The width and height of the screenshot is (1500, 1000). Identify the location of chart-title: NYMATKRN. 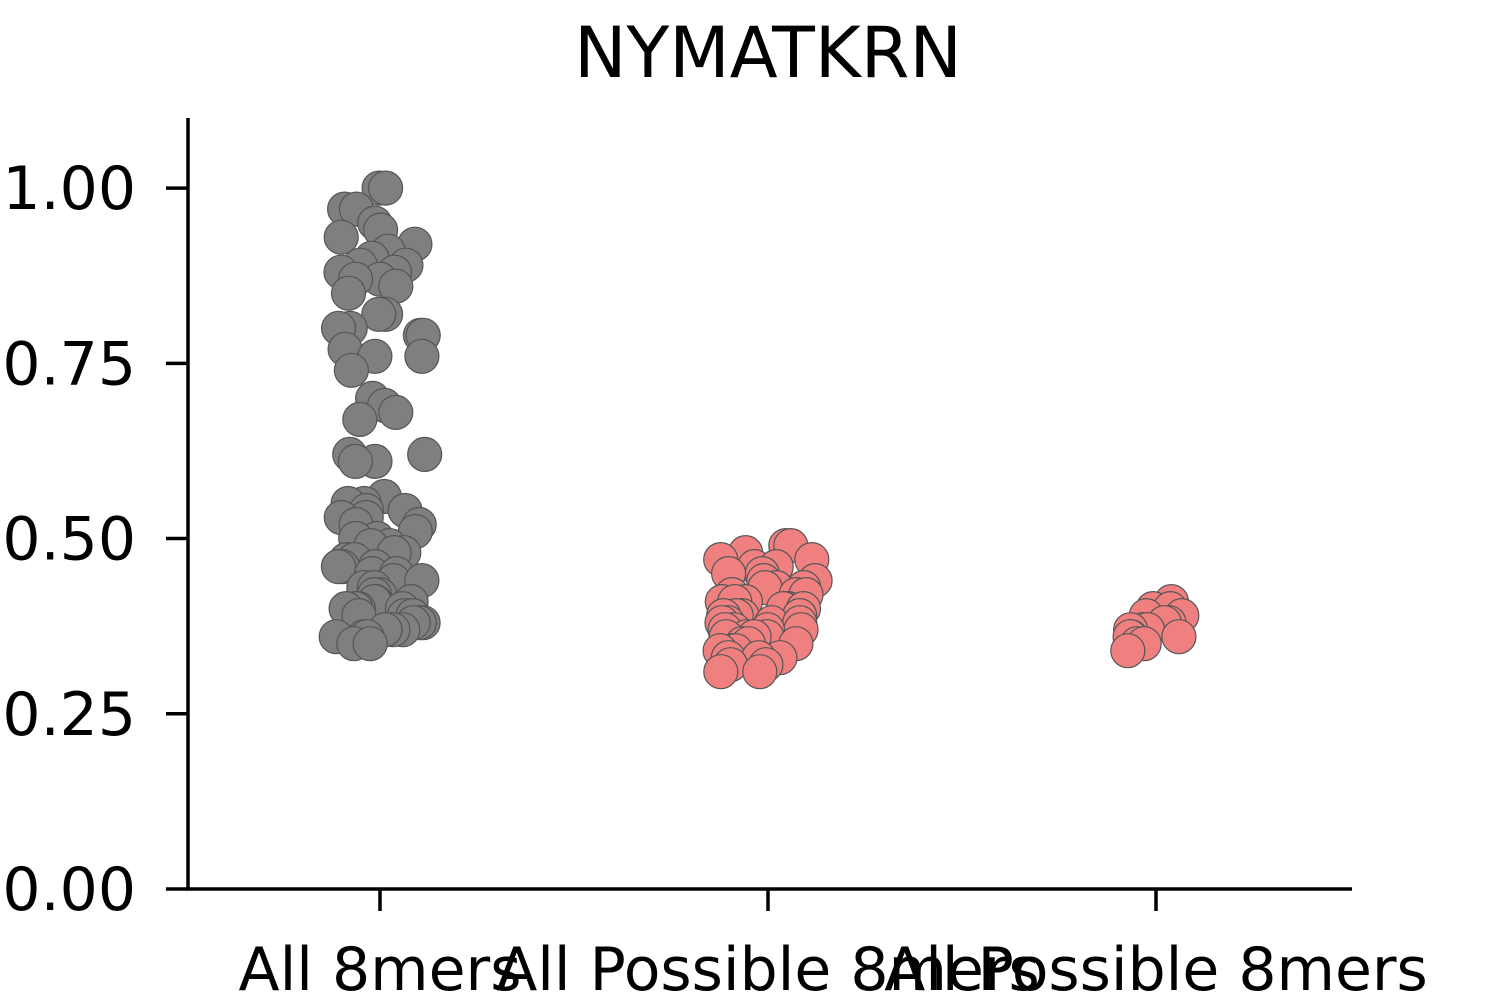
(768, 53).